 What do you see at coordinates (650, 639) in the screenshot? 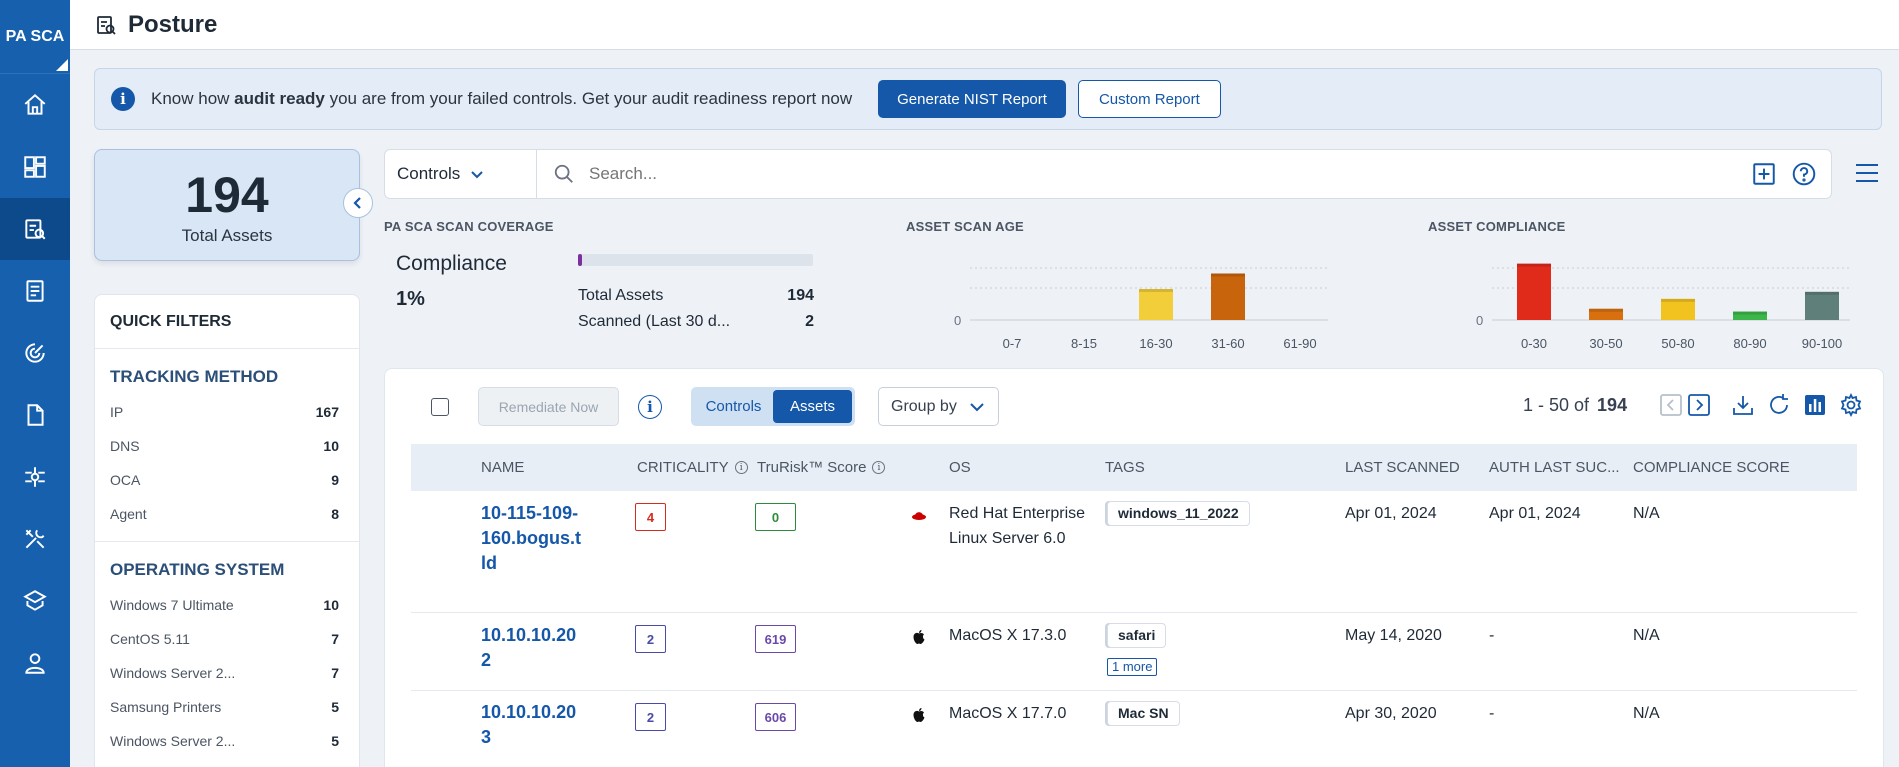
I see `criticality-badge: 2` at bounding box center [650, 639].